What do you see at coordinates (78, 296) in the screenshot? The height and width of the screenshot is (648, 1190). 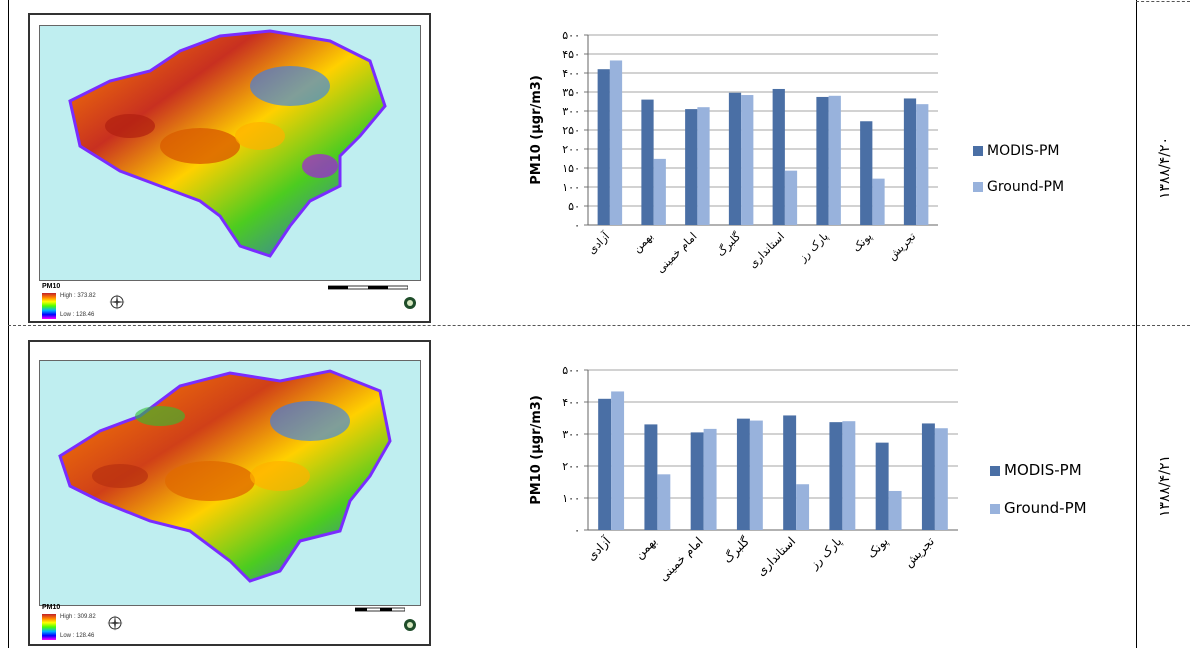 I see `map-legend-high-1: High : 373.82` at bounding box center [78, 296].